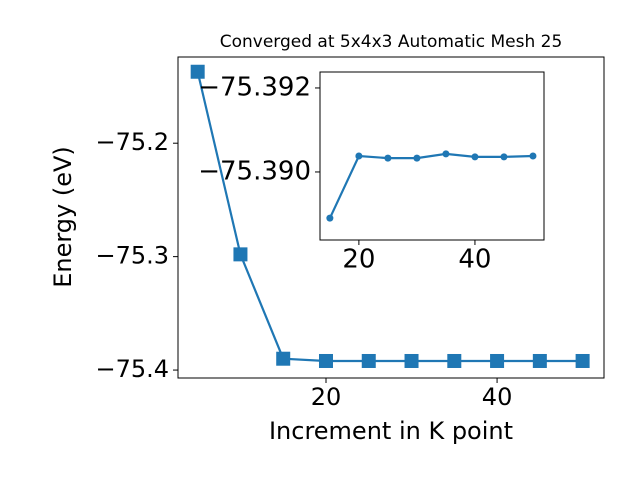 Image resolution: width=640 pixels, height=480 pixels. I want to click on y-tick-label: −75.390, so click(254, 171).